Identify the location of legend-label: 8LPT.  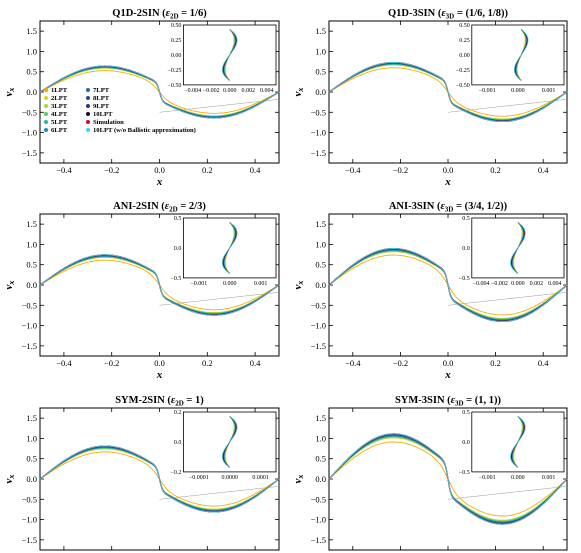
(101, 98).